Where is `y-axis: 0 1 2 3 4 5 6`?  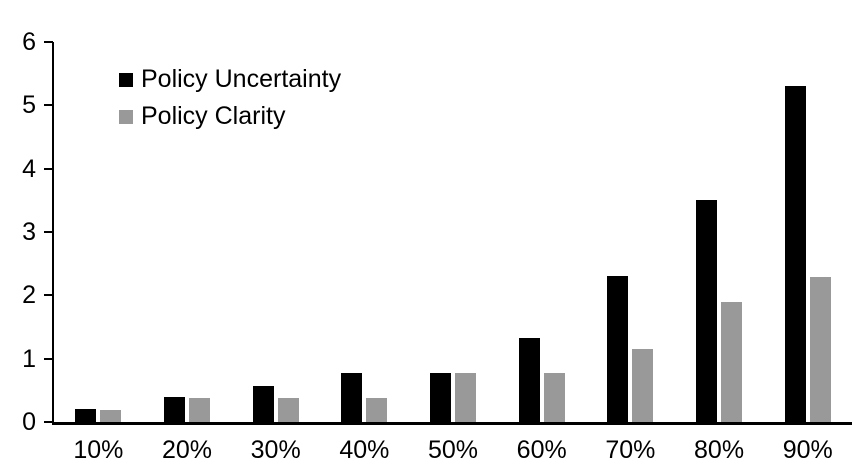 y-axis: 0 1 2 3 4 5 6 is located at coordinates (27, 232).